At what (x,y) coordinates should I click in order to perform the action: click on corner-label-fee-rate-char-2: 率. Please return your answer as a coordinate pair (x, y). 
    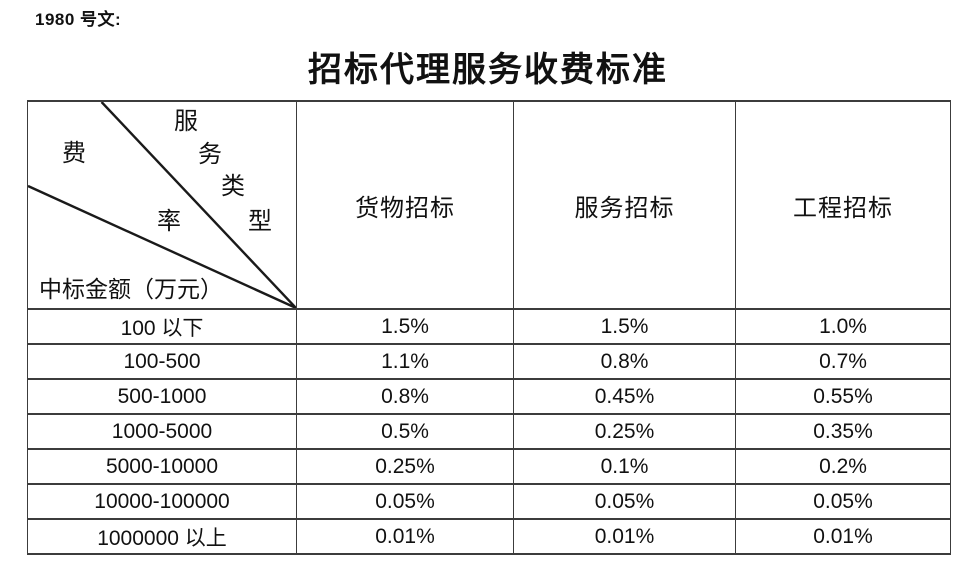
    Looking at the image, I should click on (169, 222).